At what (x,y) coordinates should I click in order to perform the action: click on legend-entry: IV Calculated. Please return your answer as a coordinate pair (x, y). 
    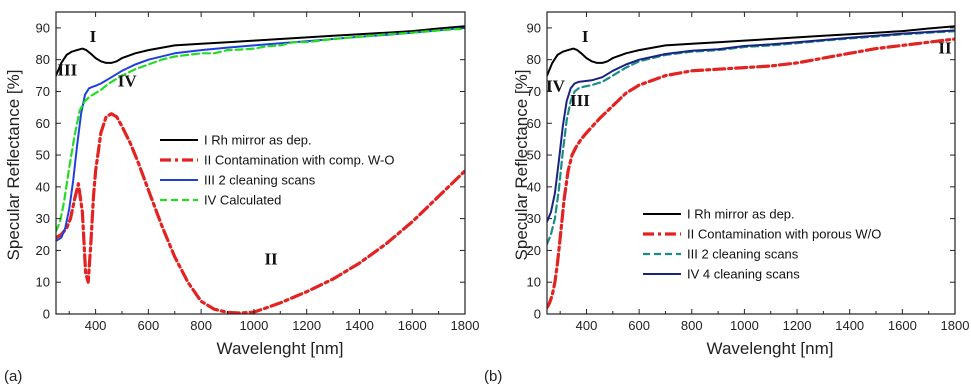
    Looking at the image, I should click on (242, 200).